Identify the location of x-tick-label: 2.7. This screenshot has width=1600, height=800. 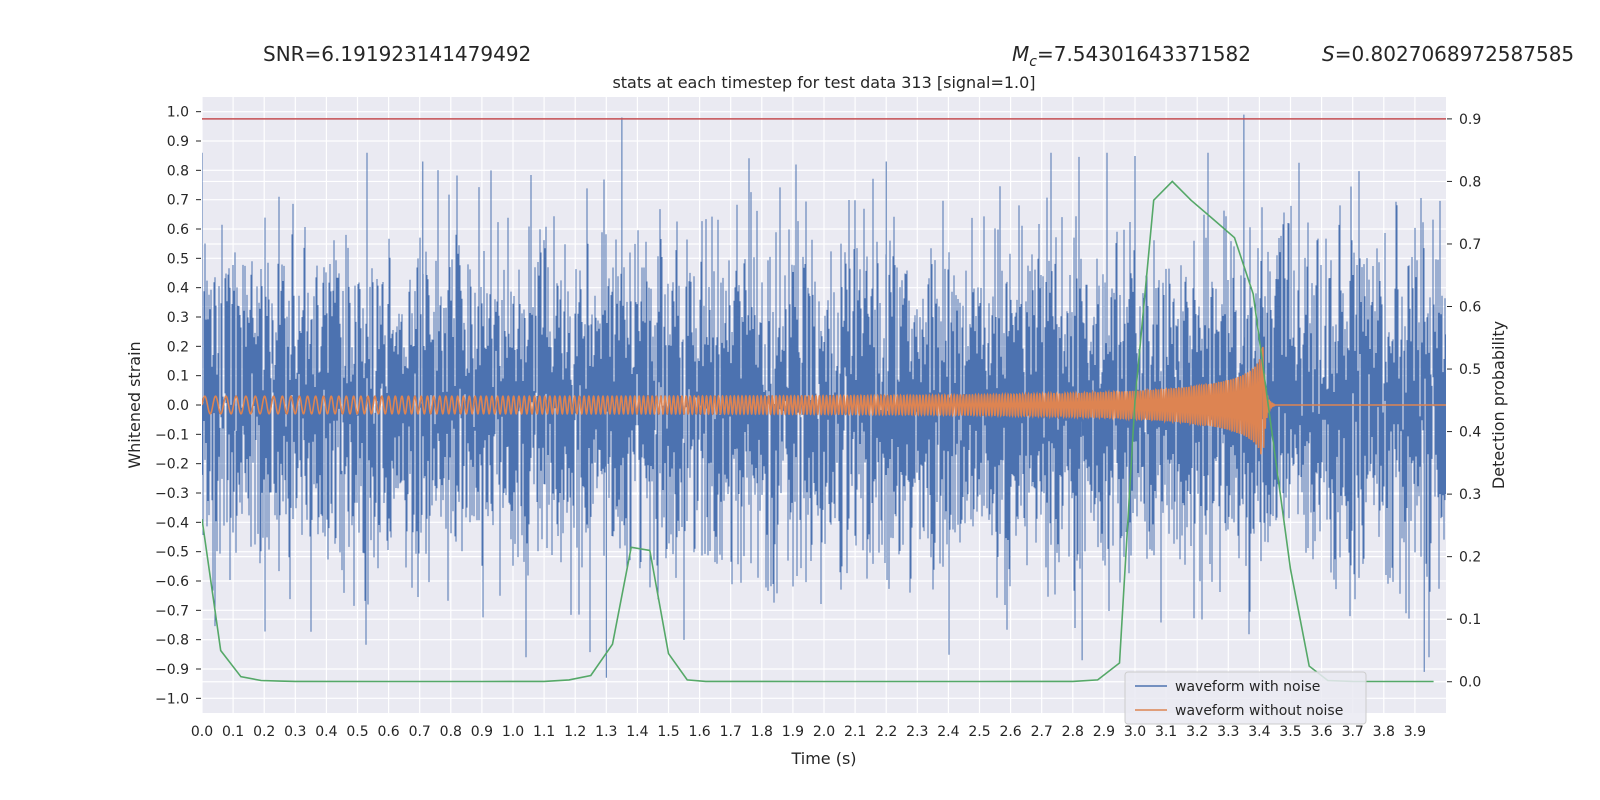
(1042, 732).